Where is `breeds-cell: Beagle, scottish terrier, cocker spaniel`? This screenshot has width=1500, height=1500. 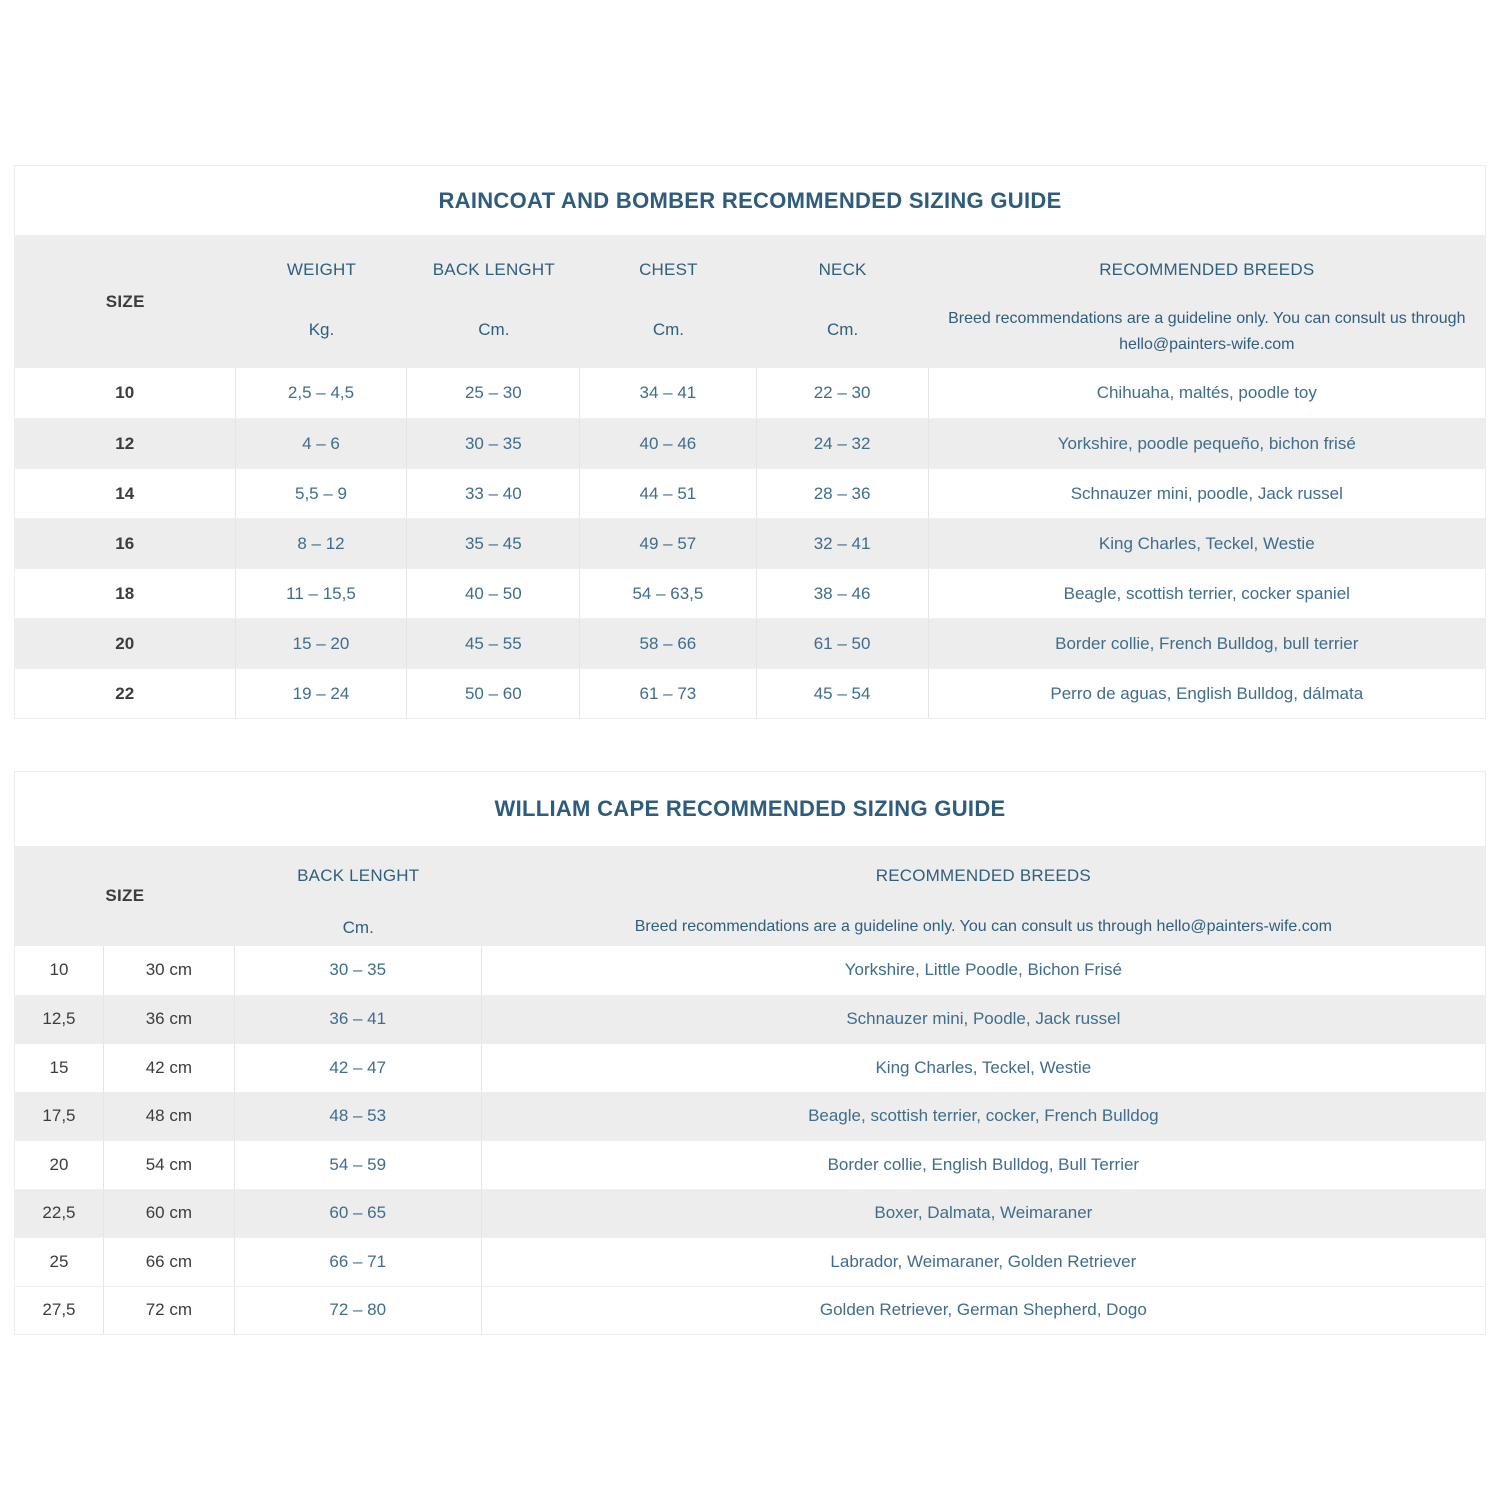 breeds-cell: Beagle, scottish terrier, cocker spaniel is located at coordinates (1206, 593).